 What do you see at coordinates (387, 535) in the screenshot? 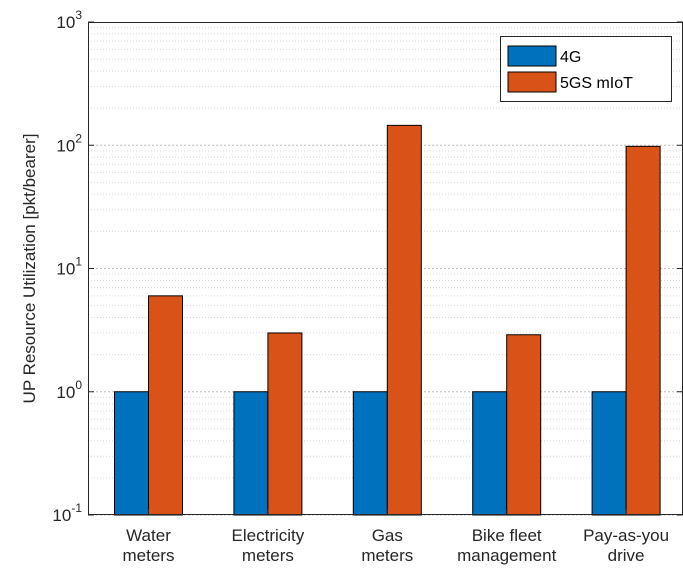
I see `x-category-label: Gas` at bounding box center [387, 535].